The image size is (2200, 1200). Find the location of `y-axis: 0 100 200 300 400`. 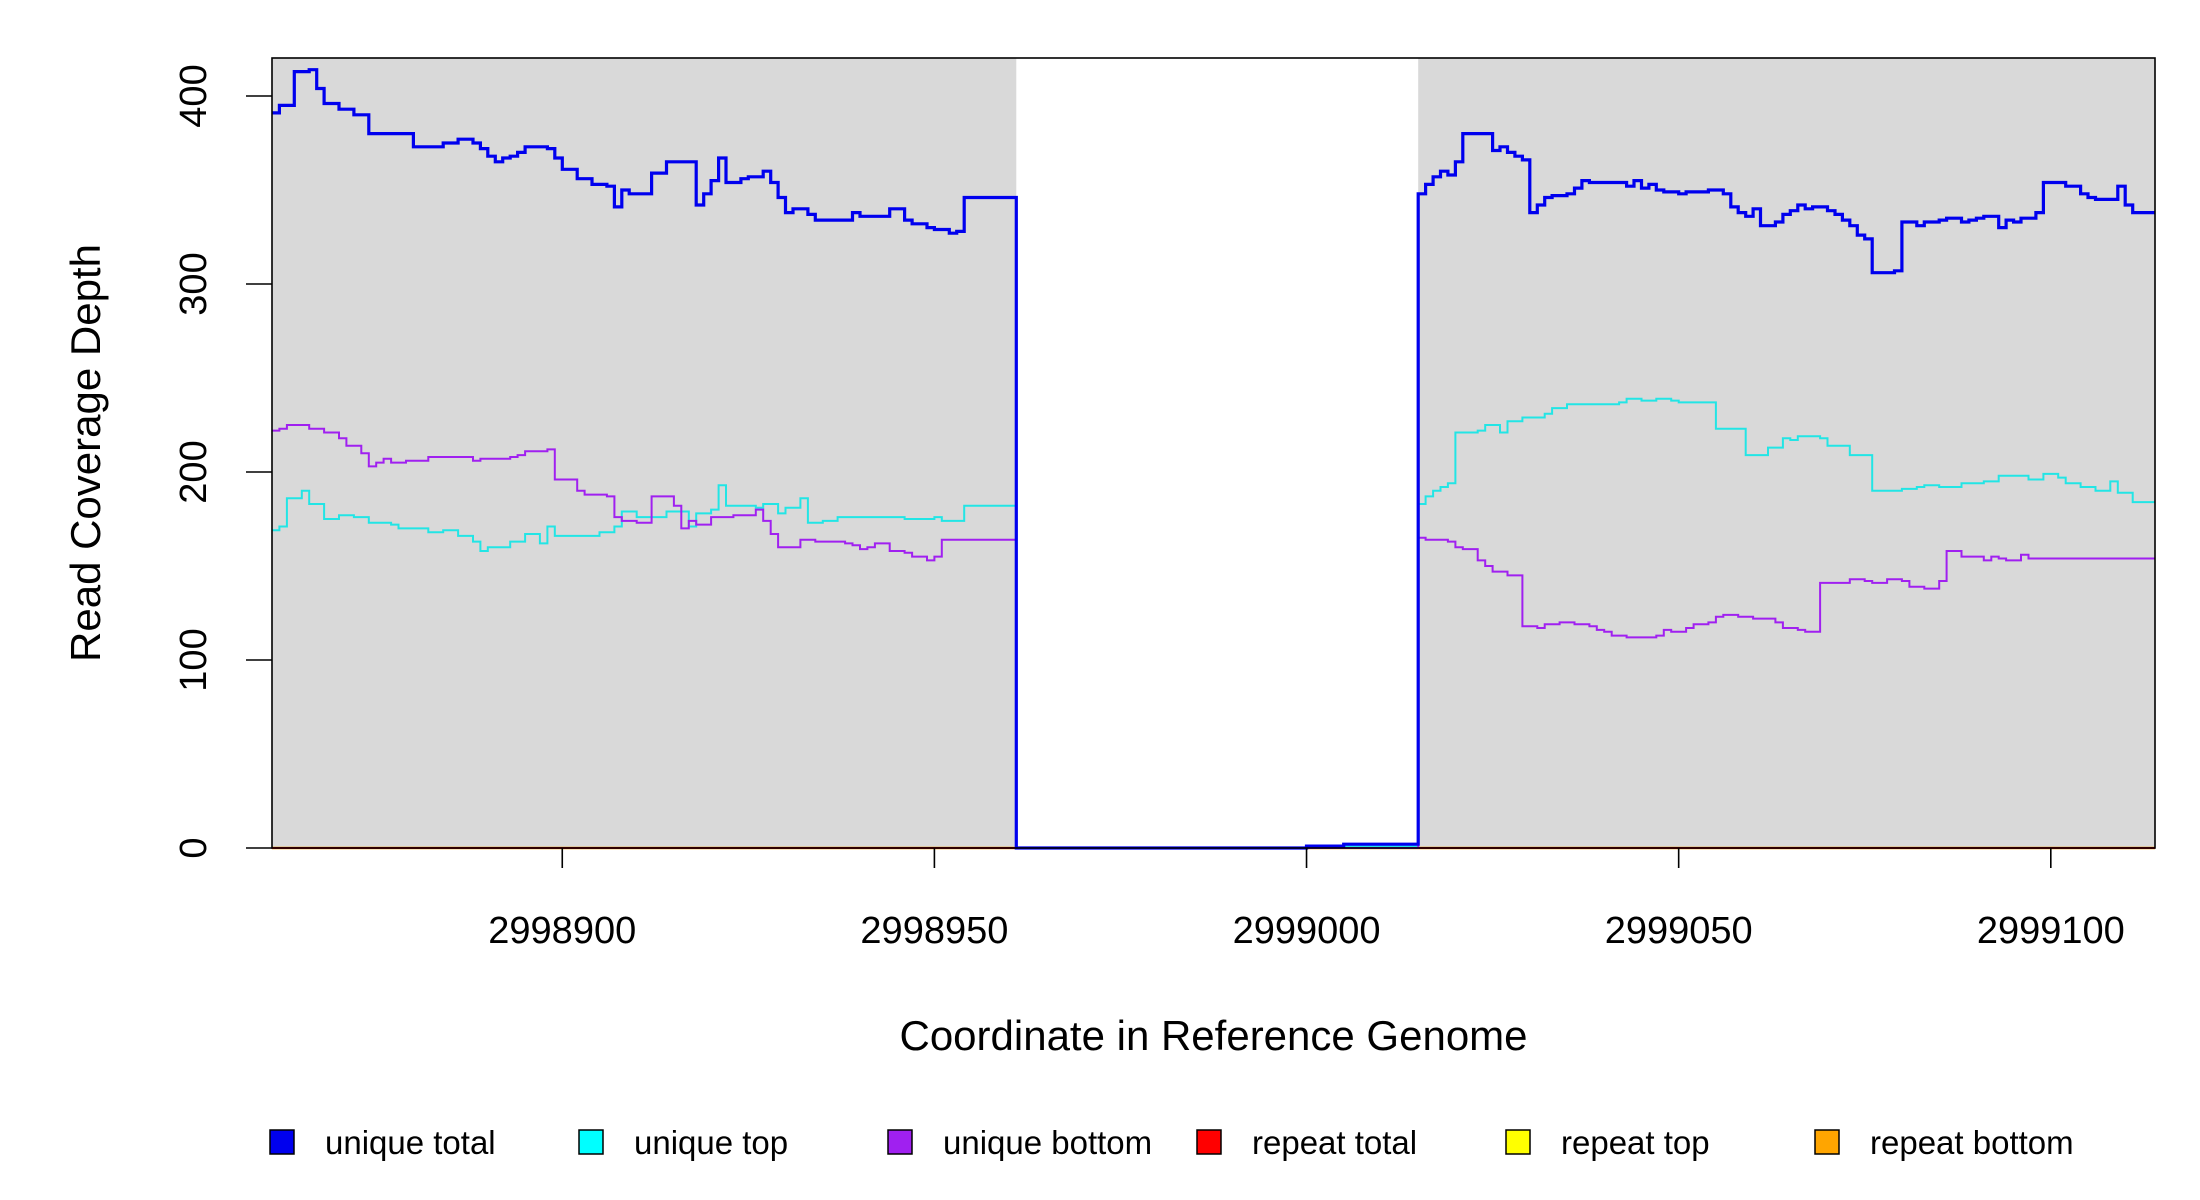

y-axis: 0 100 200 300 400 is located at coordinates (222, 461).